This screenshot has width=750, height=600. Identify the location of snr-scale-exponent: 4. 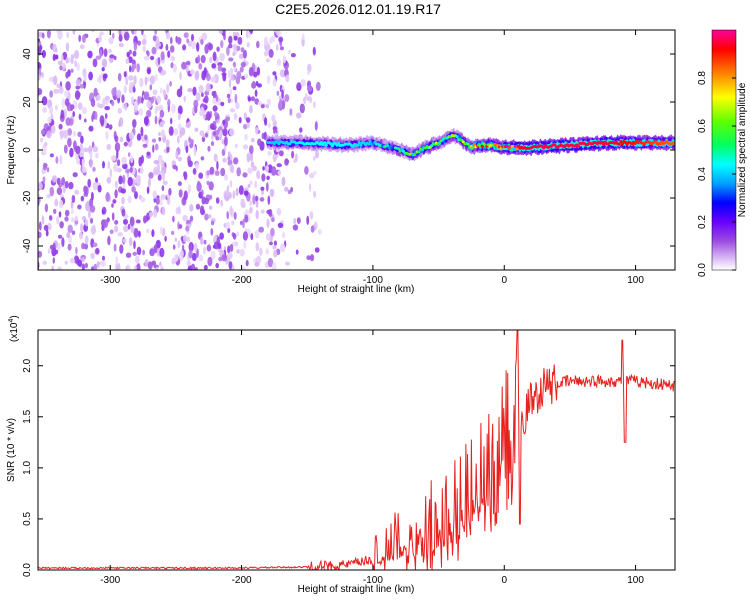
(11, 321).